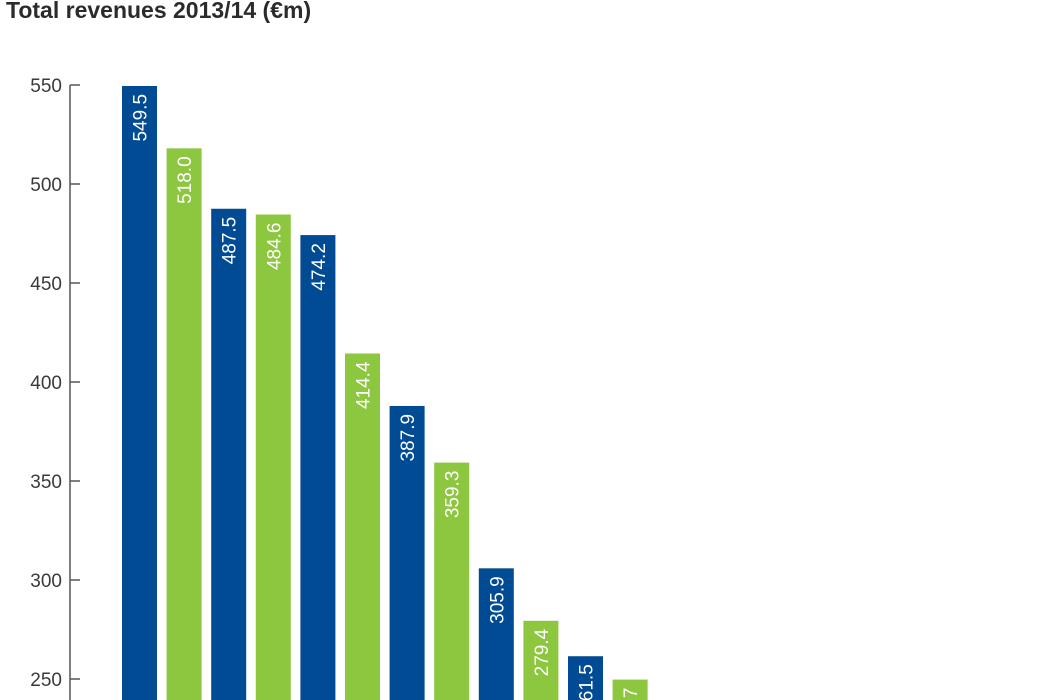  What do you see at coordinates (631, 694) in the screenshot?
I see `bar-value-label: 249.7` at bounding box center [631, 694].